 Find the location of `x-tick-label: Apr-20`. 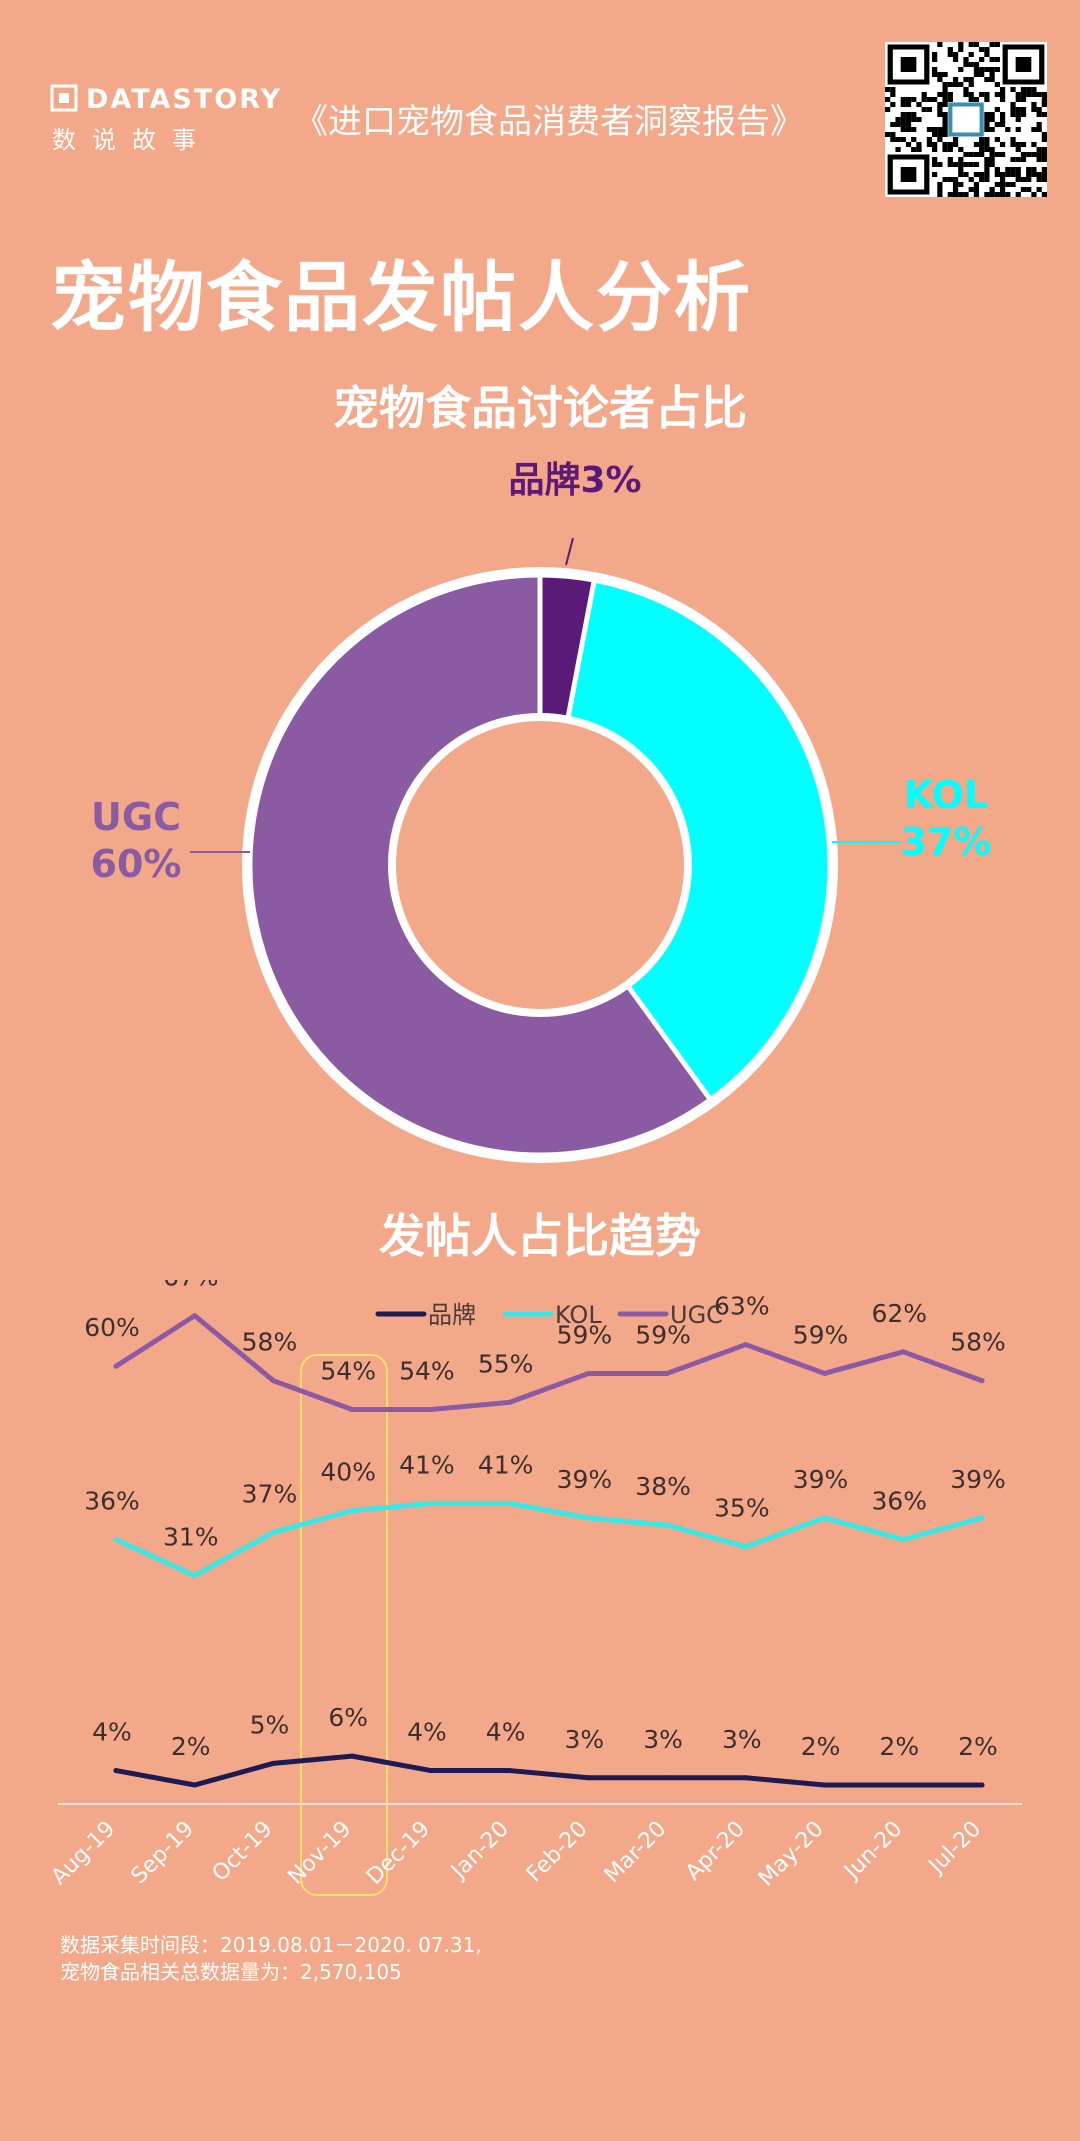

x-tick-label: Apr-20 is located at coordinates (715, 1851).